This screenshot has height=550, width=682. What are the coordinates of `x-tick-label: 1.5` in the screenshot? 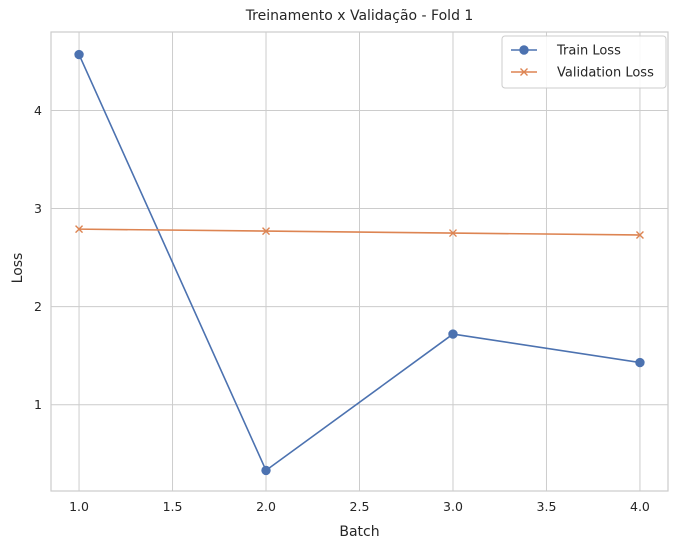 It's located at (173, 506).